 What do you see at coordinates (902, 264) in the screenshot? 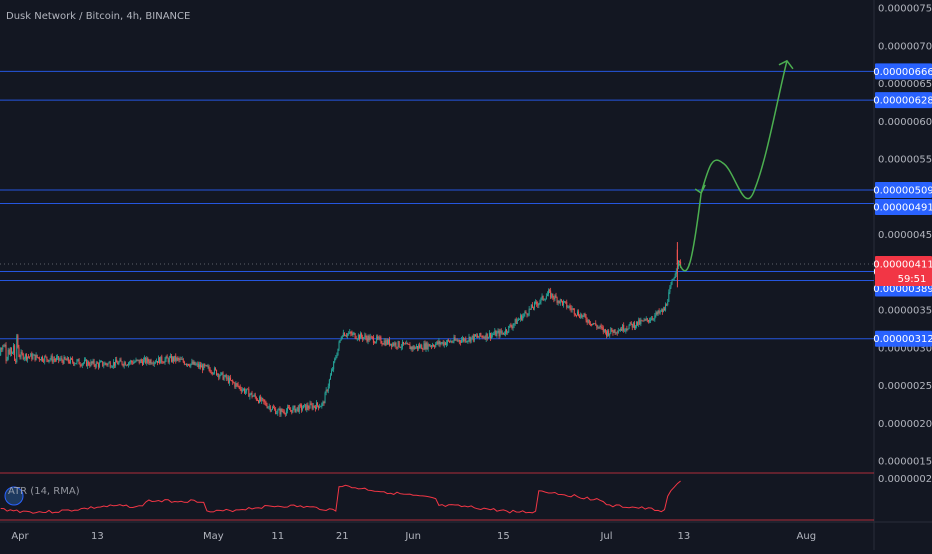
I see `last-price-value: 0.00000411` at bounding box center [902, 264].